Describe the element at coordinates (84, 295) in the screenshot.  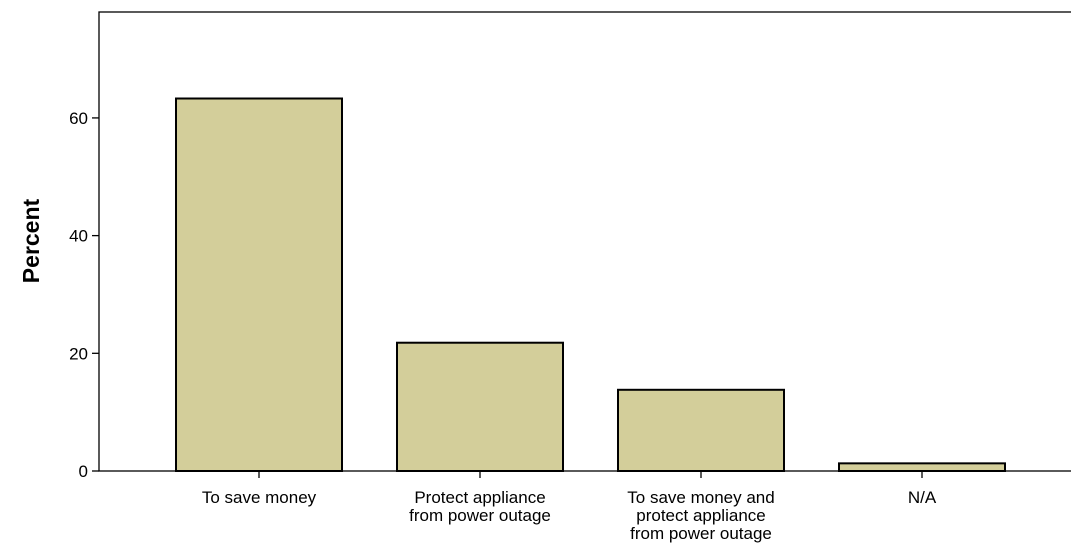
I see `y-axis: 0 20 40 60` at that location.